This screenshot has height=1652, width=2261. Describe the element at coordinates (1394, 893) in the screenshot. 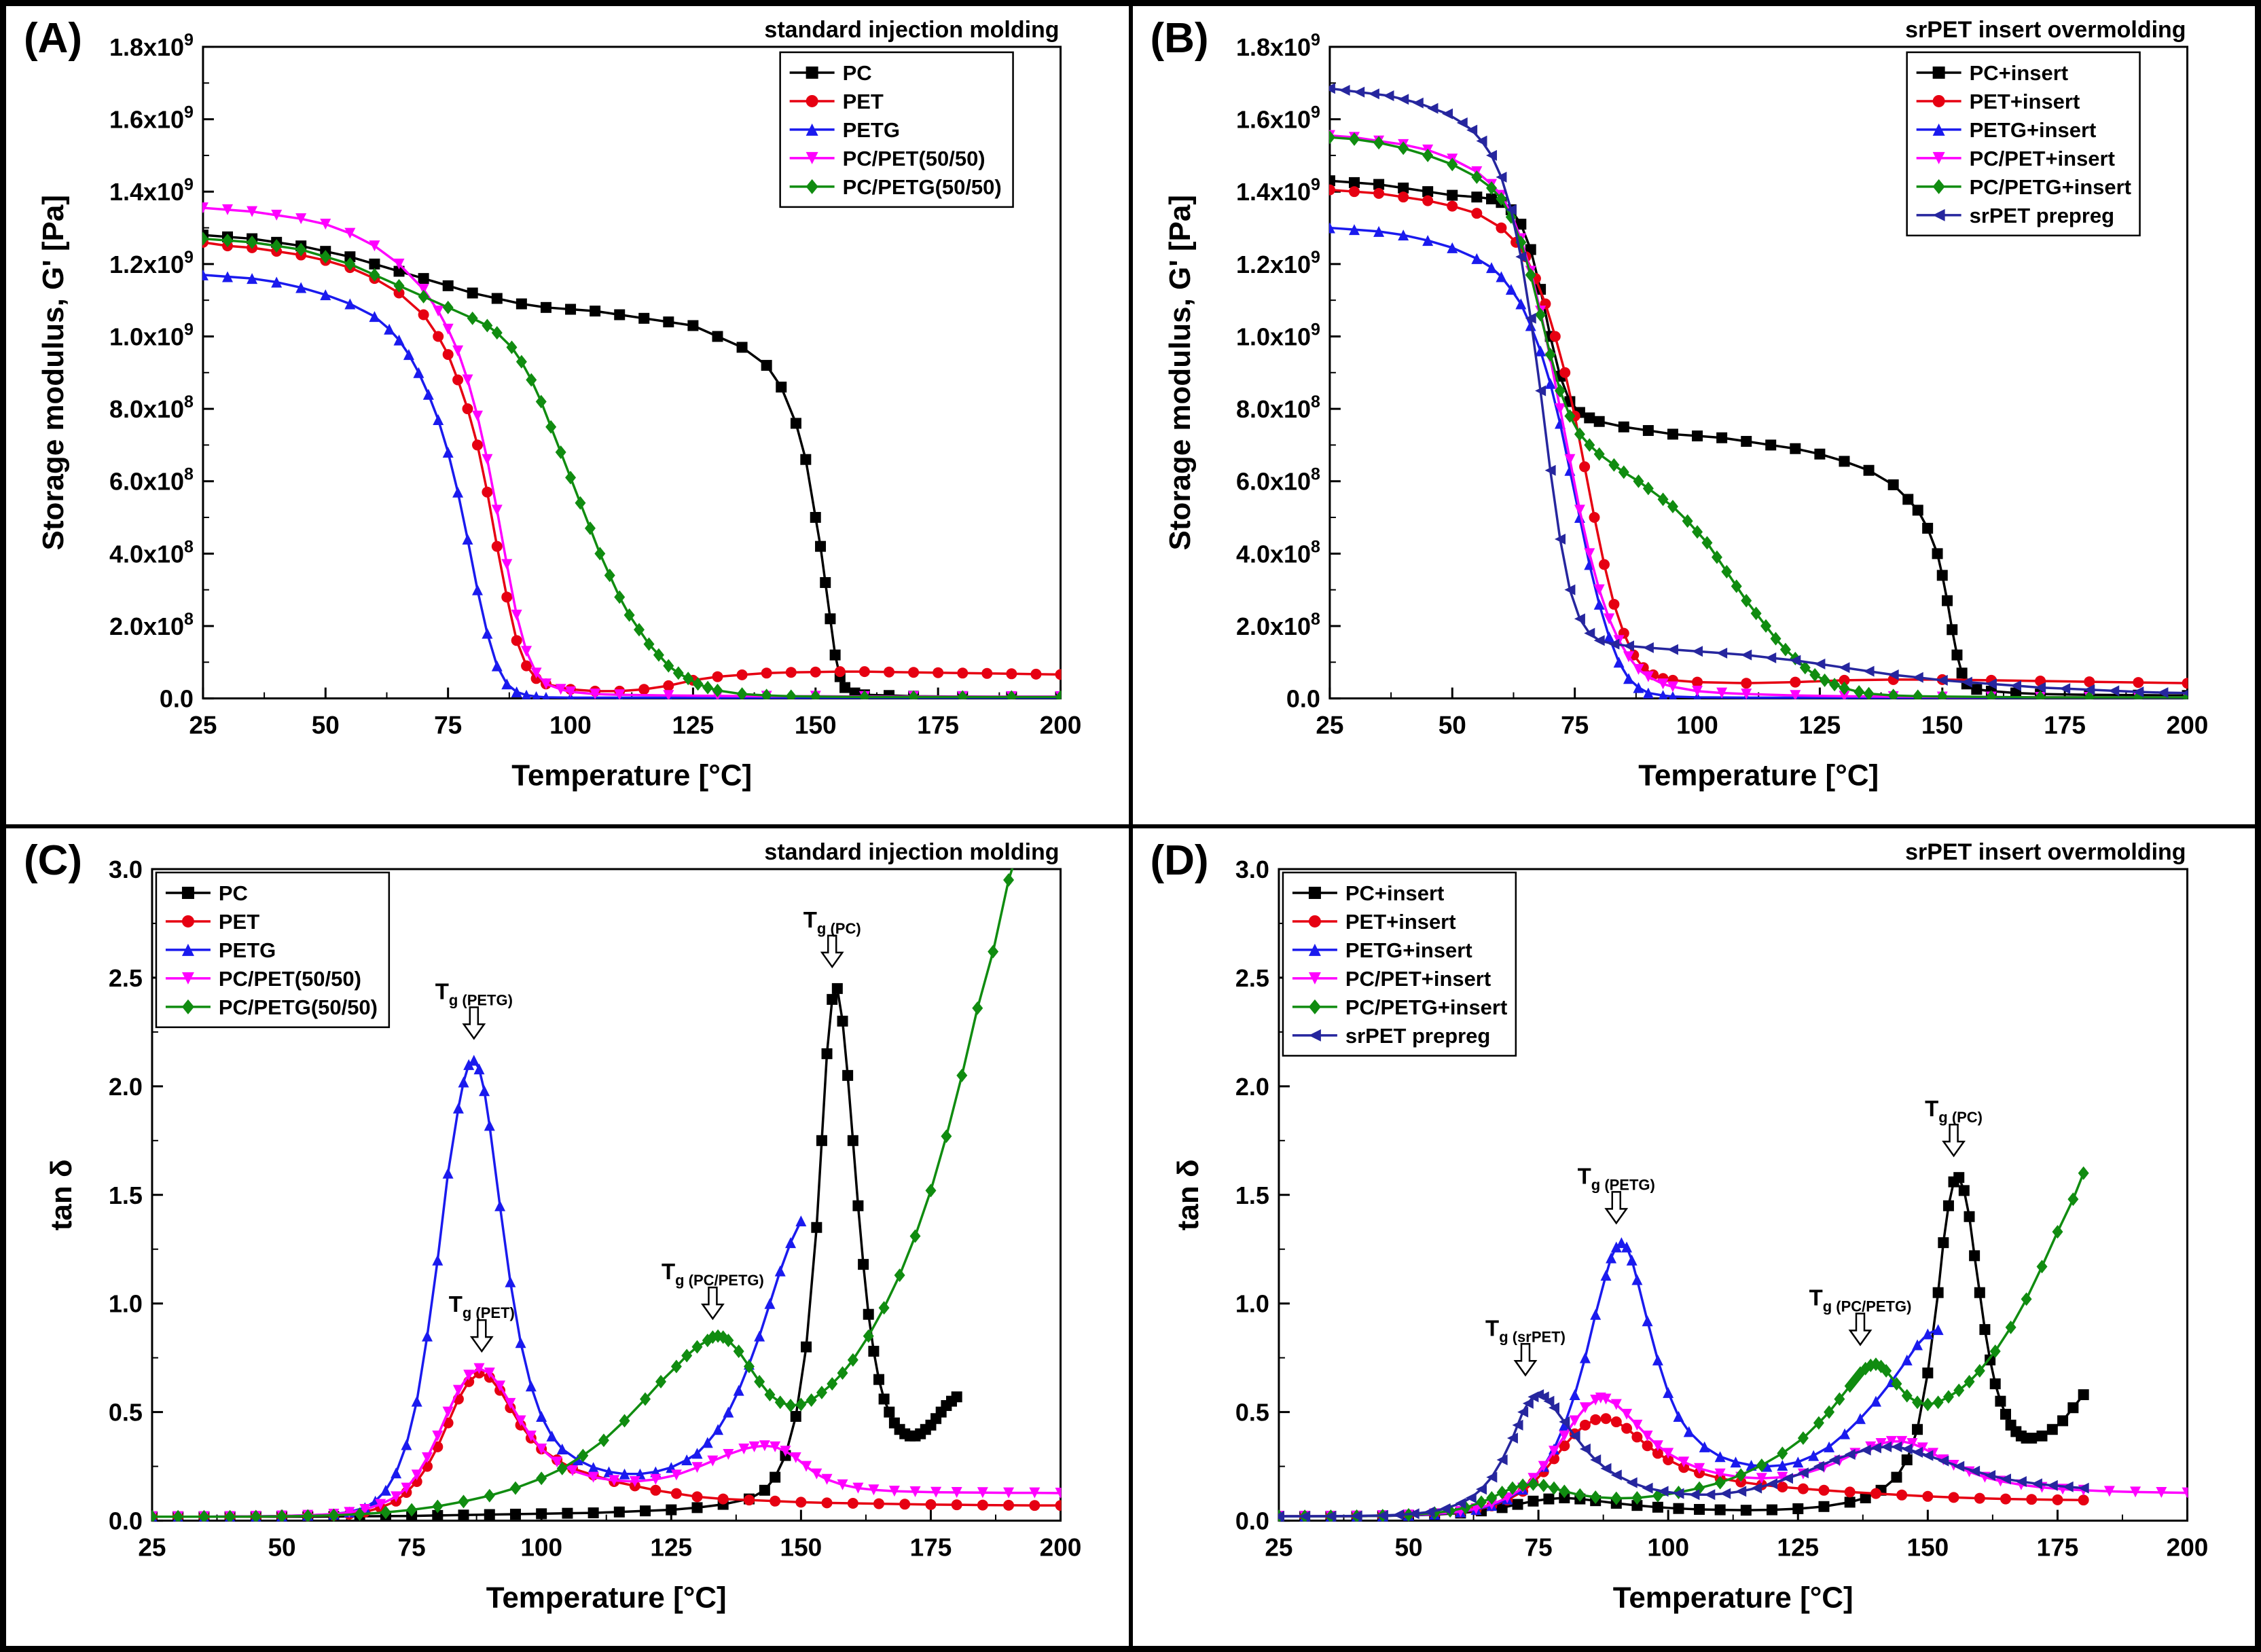

I see `legend-label: PC+insert` at that location.